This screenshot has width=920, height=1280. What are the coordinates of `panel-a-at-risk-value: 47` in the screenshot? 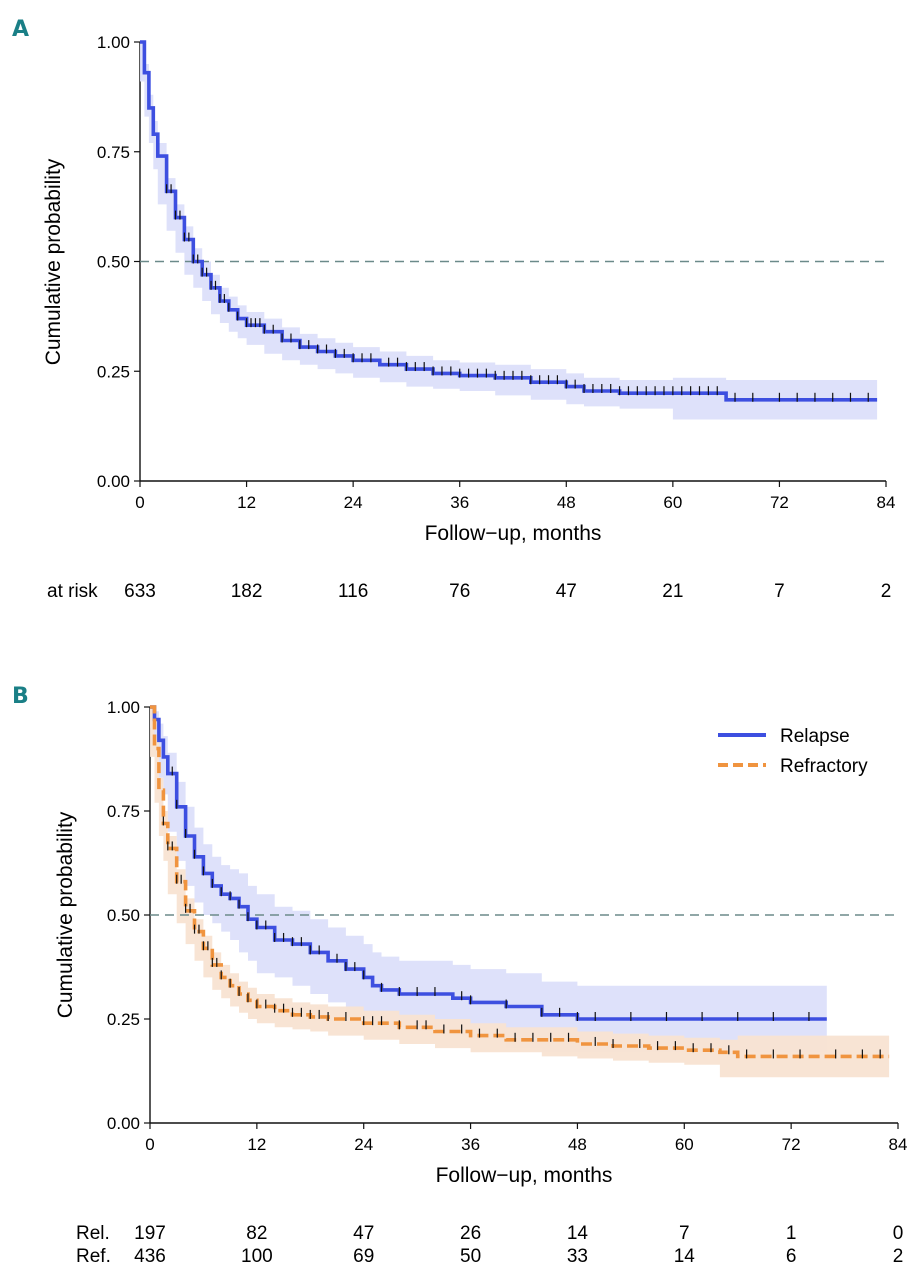 It's located at (566, 591).